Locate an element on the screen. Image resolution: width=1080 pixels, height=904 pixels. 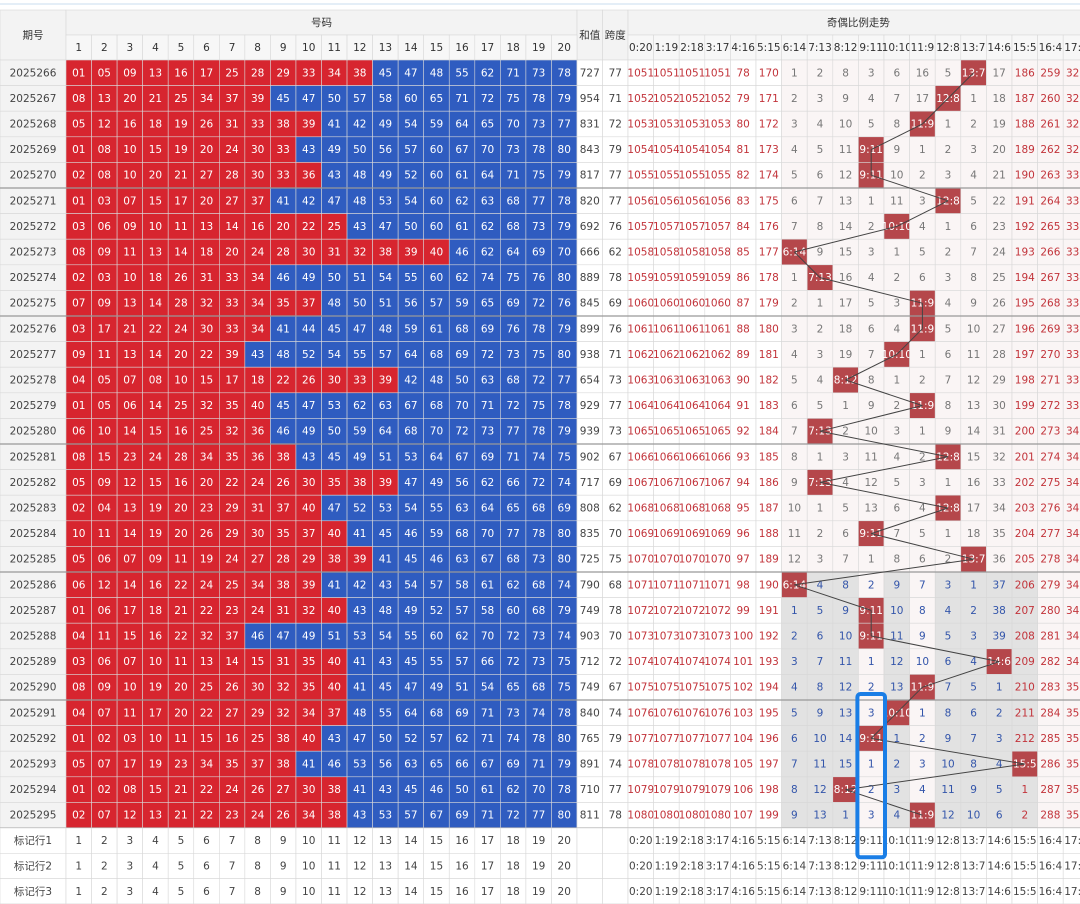
number: 04 is located at coordinates (79, 381).